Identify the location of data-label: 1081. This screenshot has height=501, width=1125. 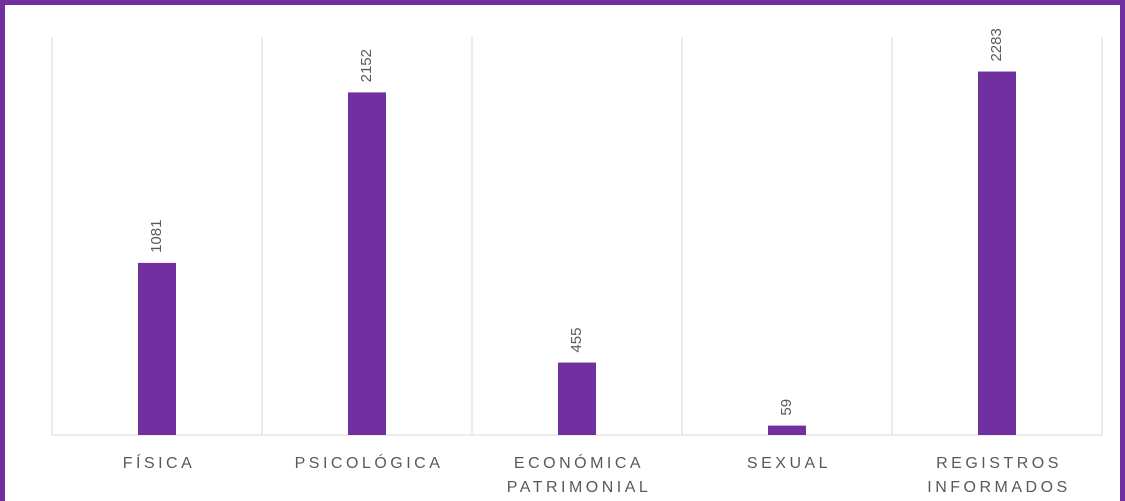
(156, 236).